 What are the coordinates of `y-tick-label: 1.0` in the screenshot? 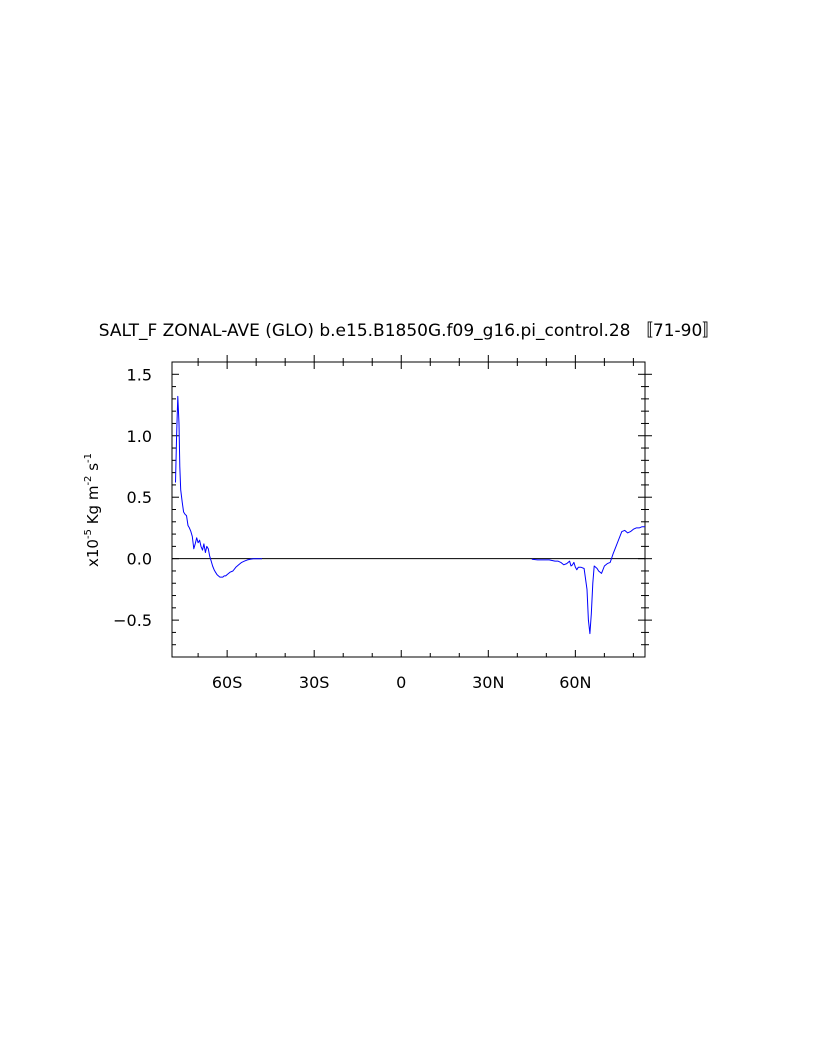 It's located at (139, 436).